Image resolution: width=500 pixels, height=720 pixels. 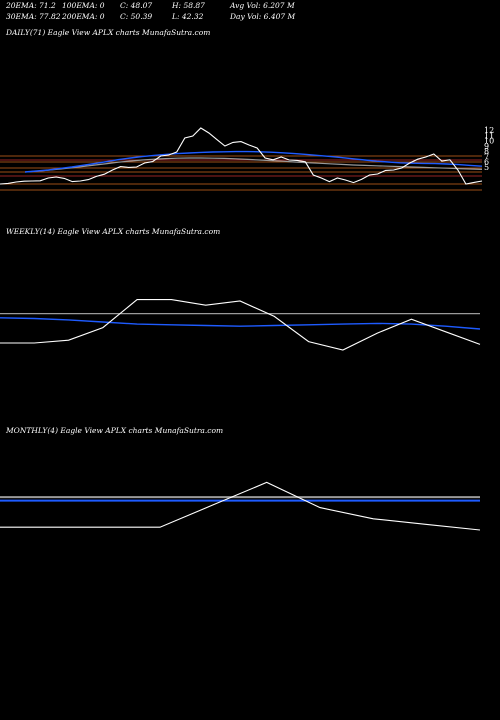 I want to click on daily-ema-blue-line, so click(x=253, y=161).